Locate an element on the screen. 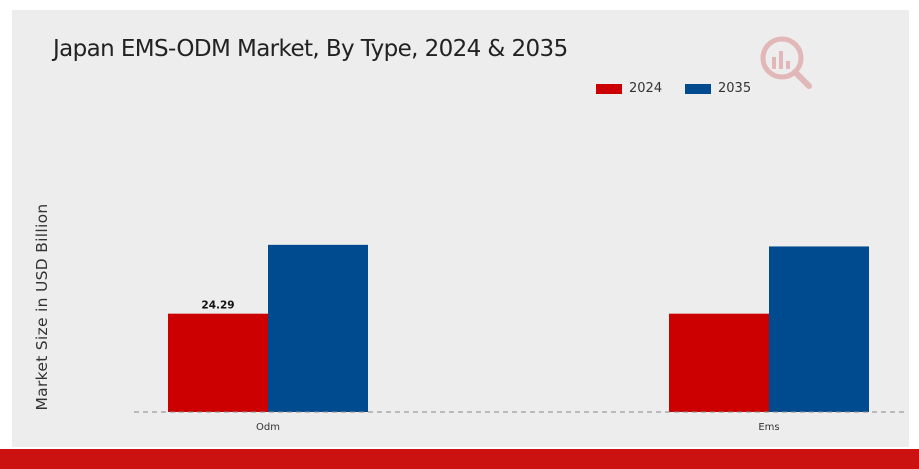 This screenshot has height=469, width=919. bar-2024-ems is located at coordinates (719, 362).